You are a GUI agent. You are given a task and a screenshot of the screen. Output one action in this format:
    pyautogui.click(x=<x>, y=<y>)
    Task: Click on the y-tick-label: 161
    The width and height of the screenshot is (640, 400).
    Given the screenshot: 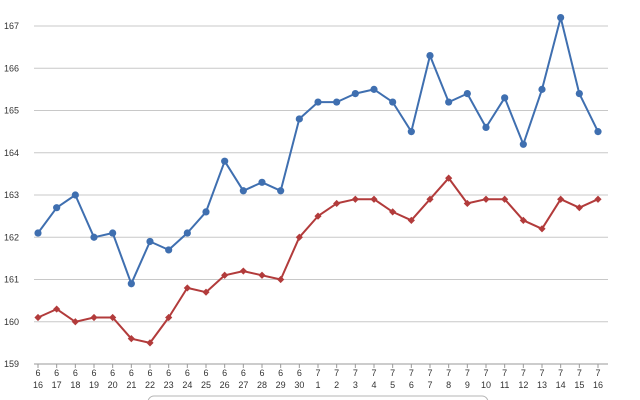 What is the action you would take?
    pyautogui.click(x=11, y=280)
    